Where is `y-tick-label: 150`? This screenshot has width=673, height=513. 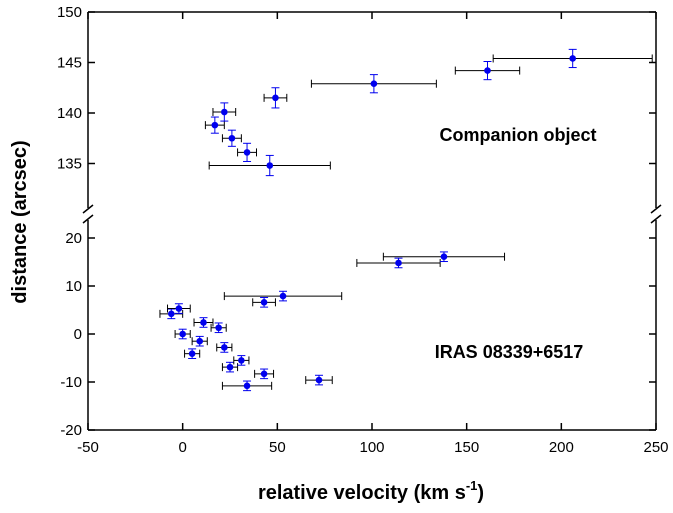 y-tick-label: 150 is located at coordinates (69, 12).